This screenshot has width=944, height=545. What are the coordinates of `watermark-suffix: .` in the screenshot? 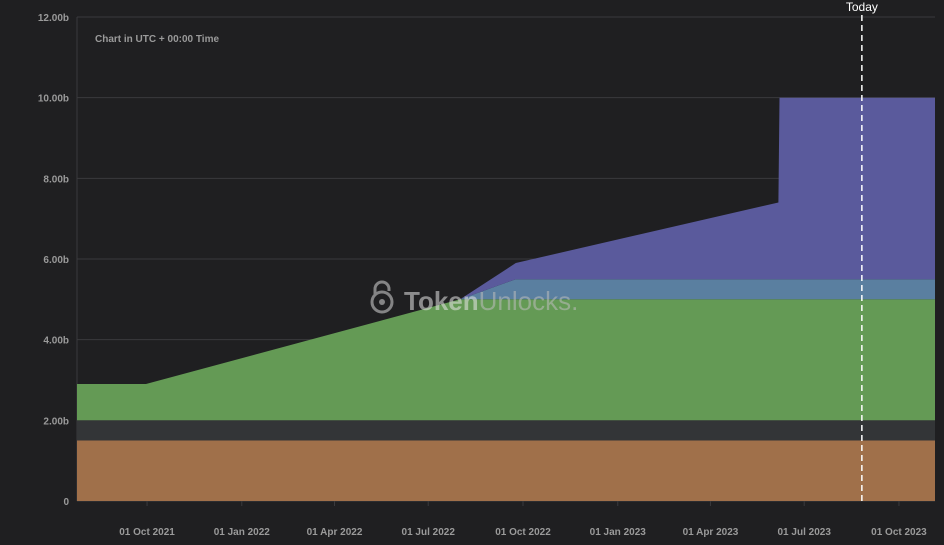 It's located at (574, 301).